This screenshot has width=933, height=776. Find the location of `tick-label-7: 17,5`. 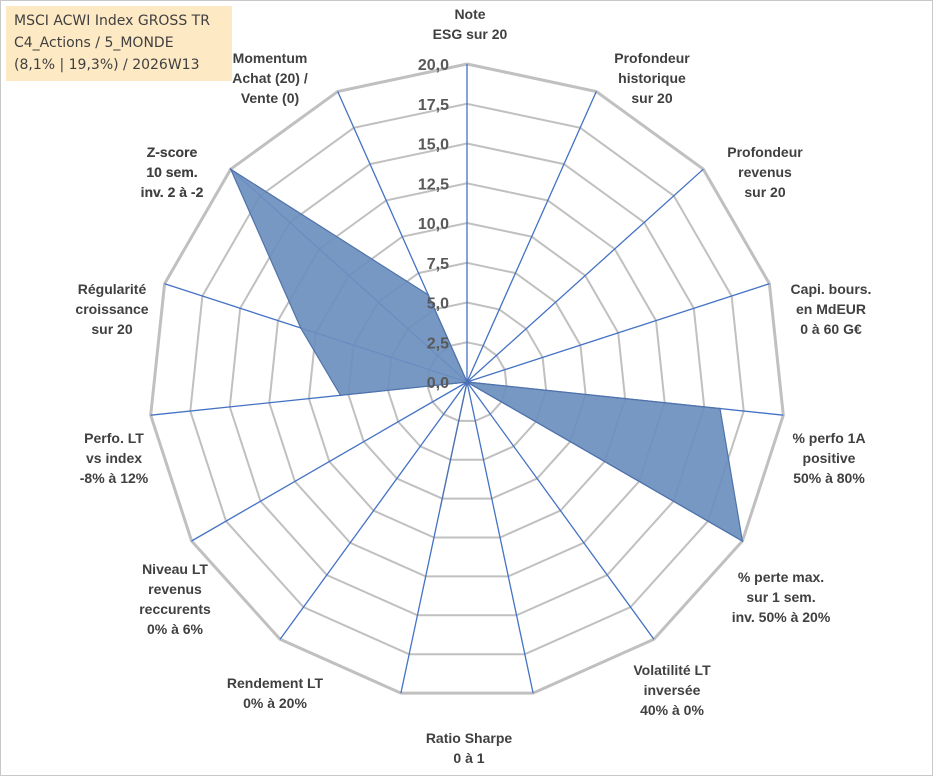

tick-label-7: 17,5 is located at coordinates (433, 105).